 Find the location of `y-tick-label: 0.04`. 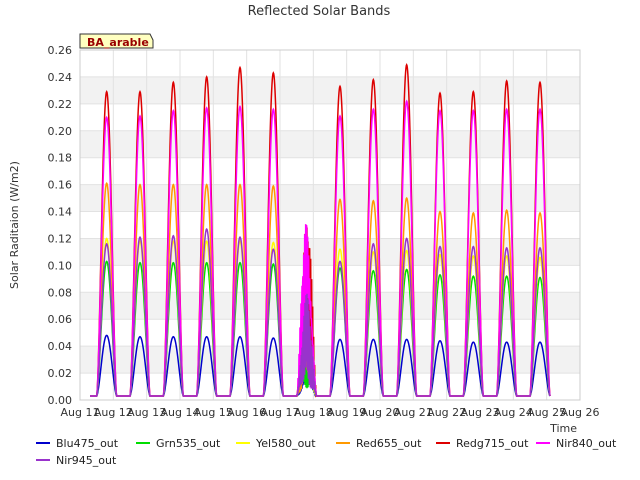

y-tick-label: 0.04 is located at coordinates (60, 346).